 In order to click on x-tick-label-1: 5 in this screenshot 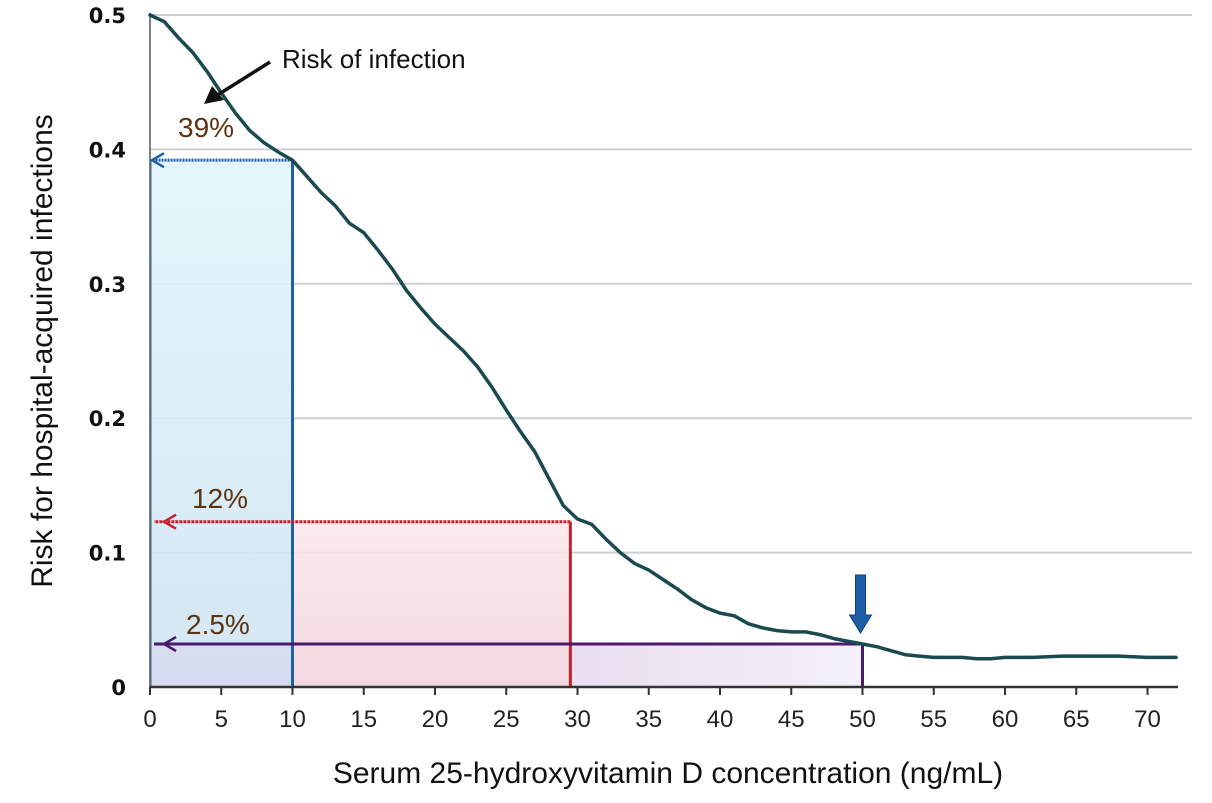, I will do `click(221, 719)`.